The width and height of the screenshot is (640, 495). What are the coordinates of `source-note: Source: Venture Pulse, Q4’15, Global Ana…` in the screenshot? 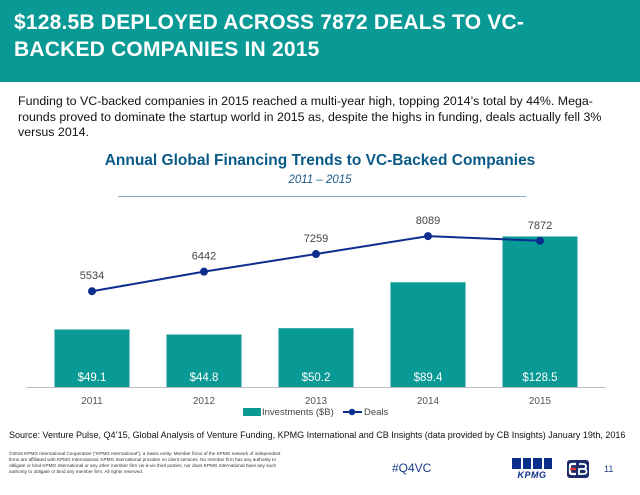 It's located at (317, 435).